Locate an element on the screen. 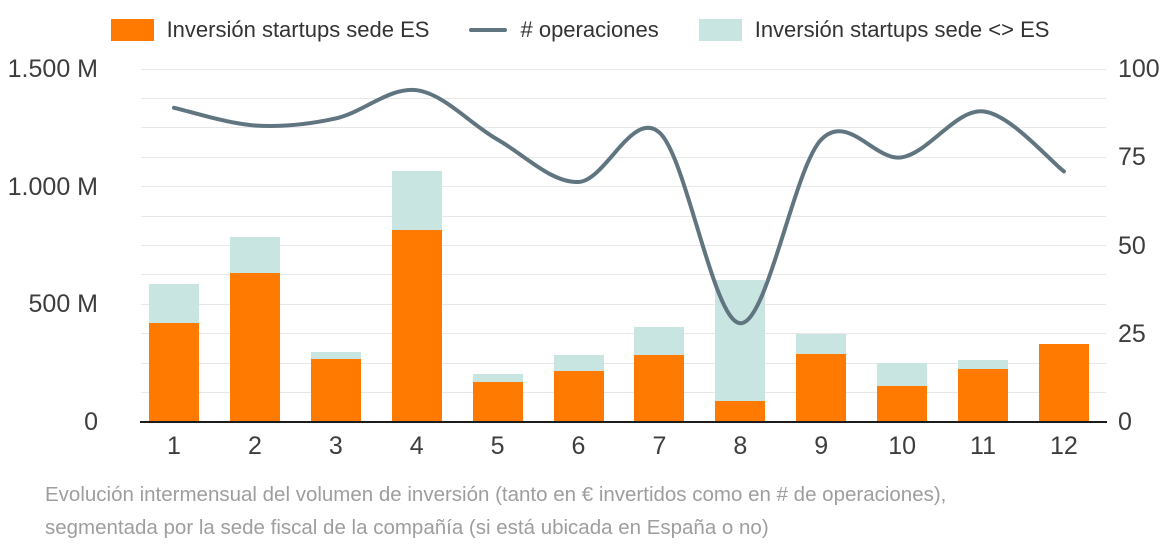 The height and width of the screenshot is (552, 1160). legend-item-operaciones: # operaciones is located at coordinates (564, 30).